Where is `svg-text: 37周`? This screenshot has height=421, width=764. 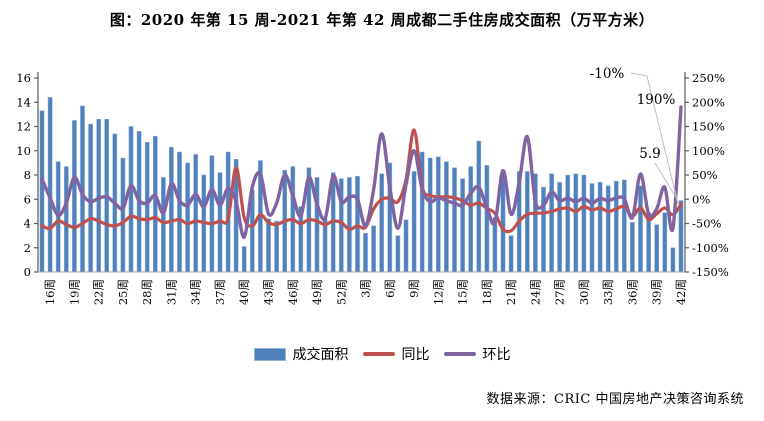
svg-text: 37周 is located at coordinates (220, 292).